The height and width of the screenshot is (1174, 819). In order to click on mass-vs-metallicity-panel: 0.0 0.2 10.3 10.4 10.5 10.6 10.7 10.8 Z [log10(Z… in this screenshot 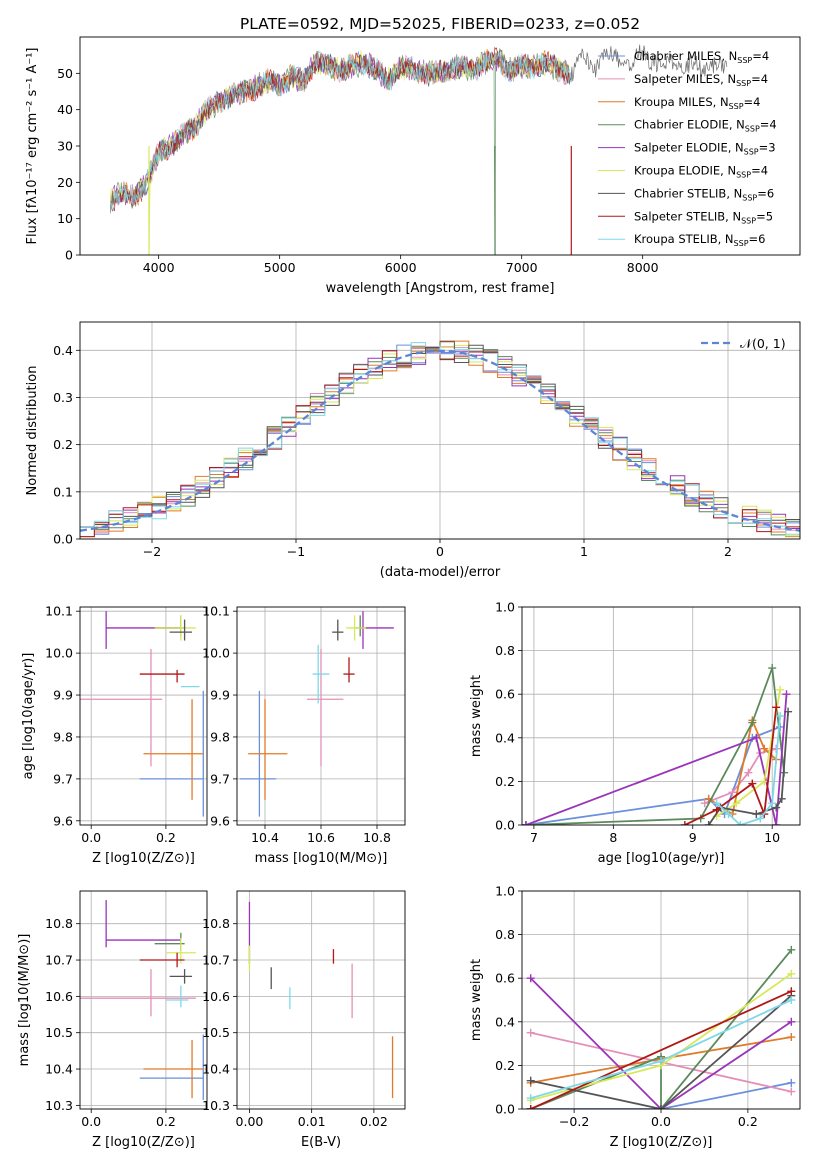, I will do `click(112, 1020)`.